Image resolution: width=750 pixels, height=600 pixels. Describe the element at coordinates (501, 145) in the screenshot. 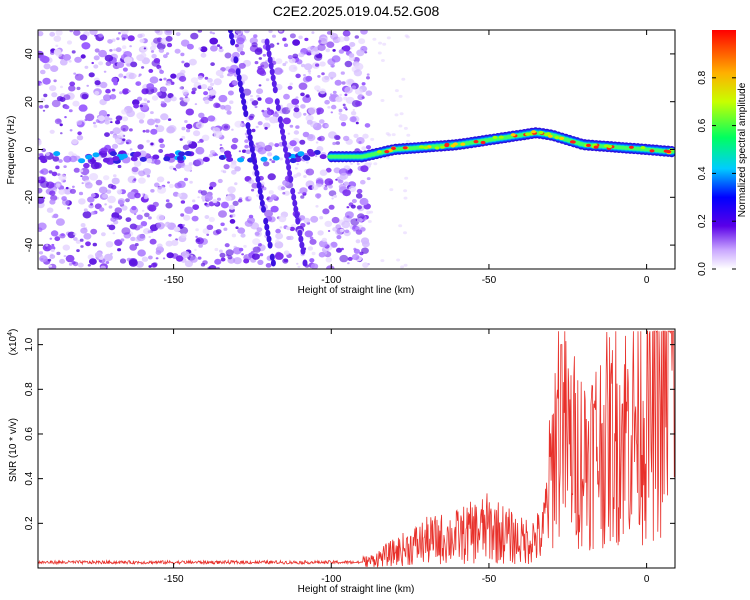

I see `signal-ridge` at that location.